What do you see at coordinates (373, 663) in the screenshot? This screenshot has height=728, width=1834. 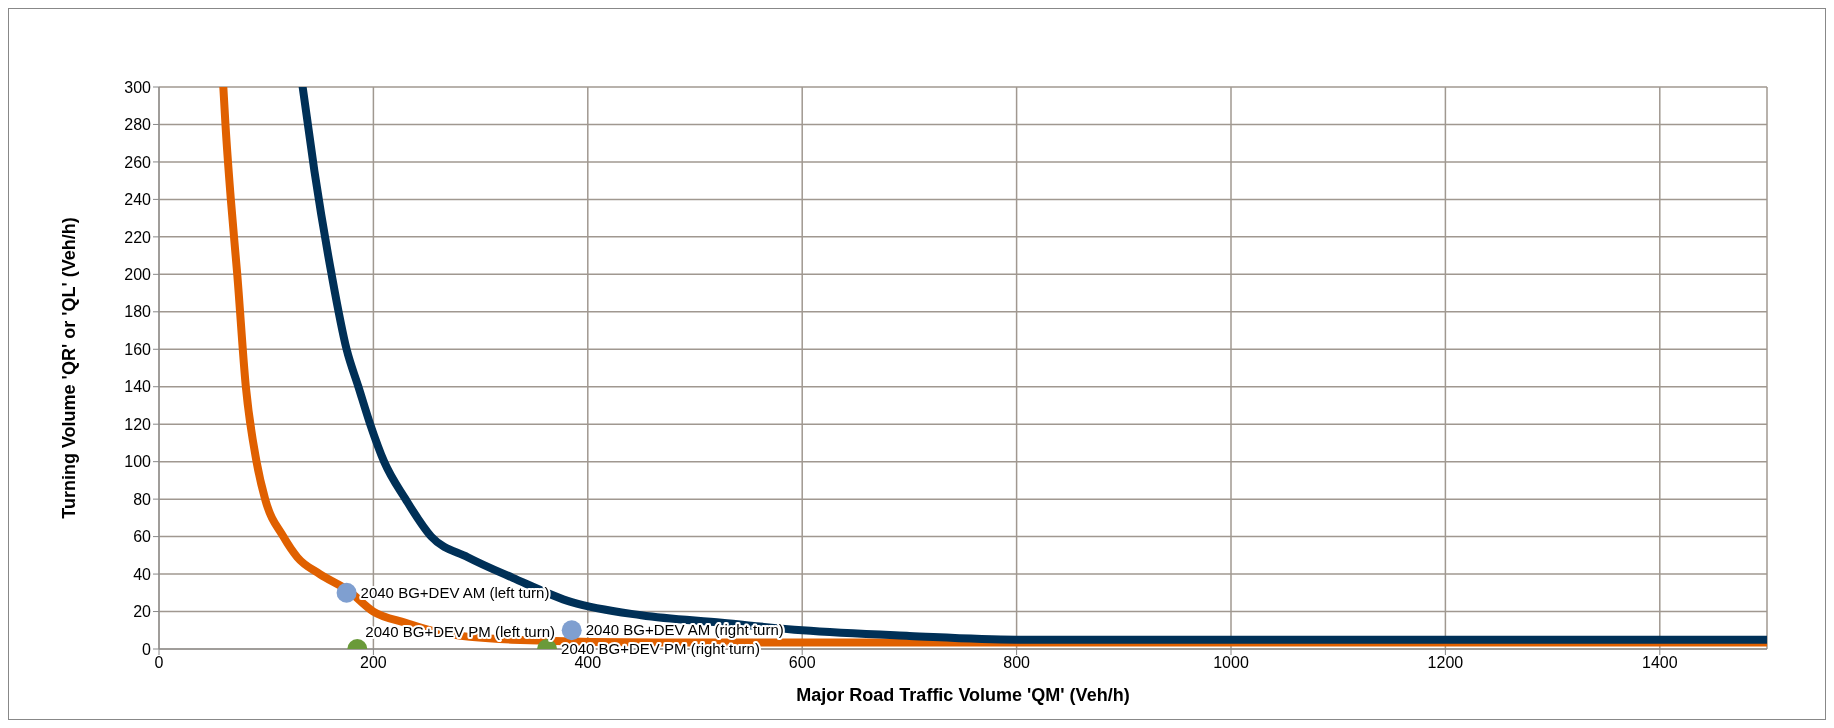 I see `x-tick-label: 200` at bounding box center [373, 663].